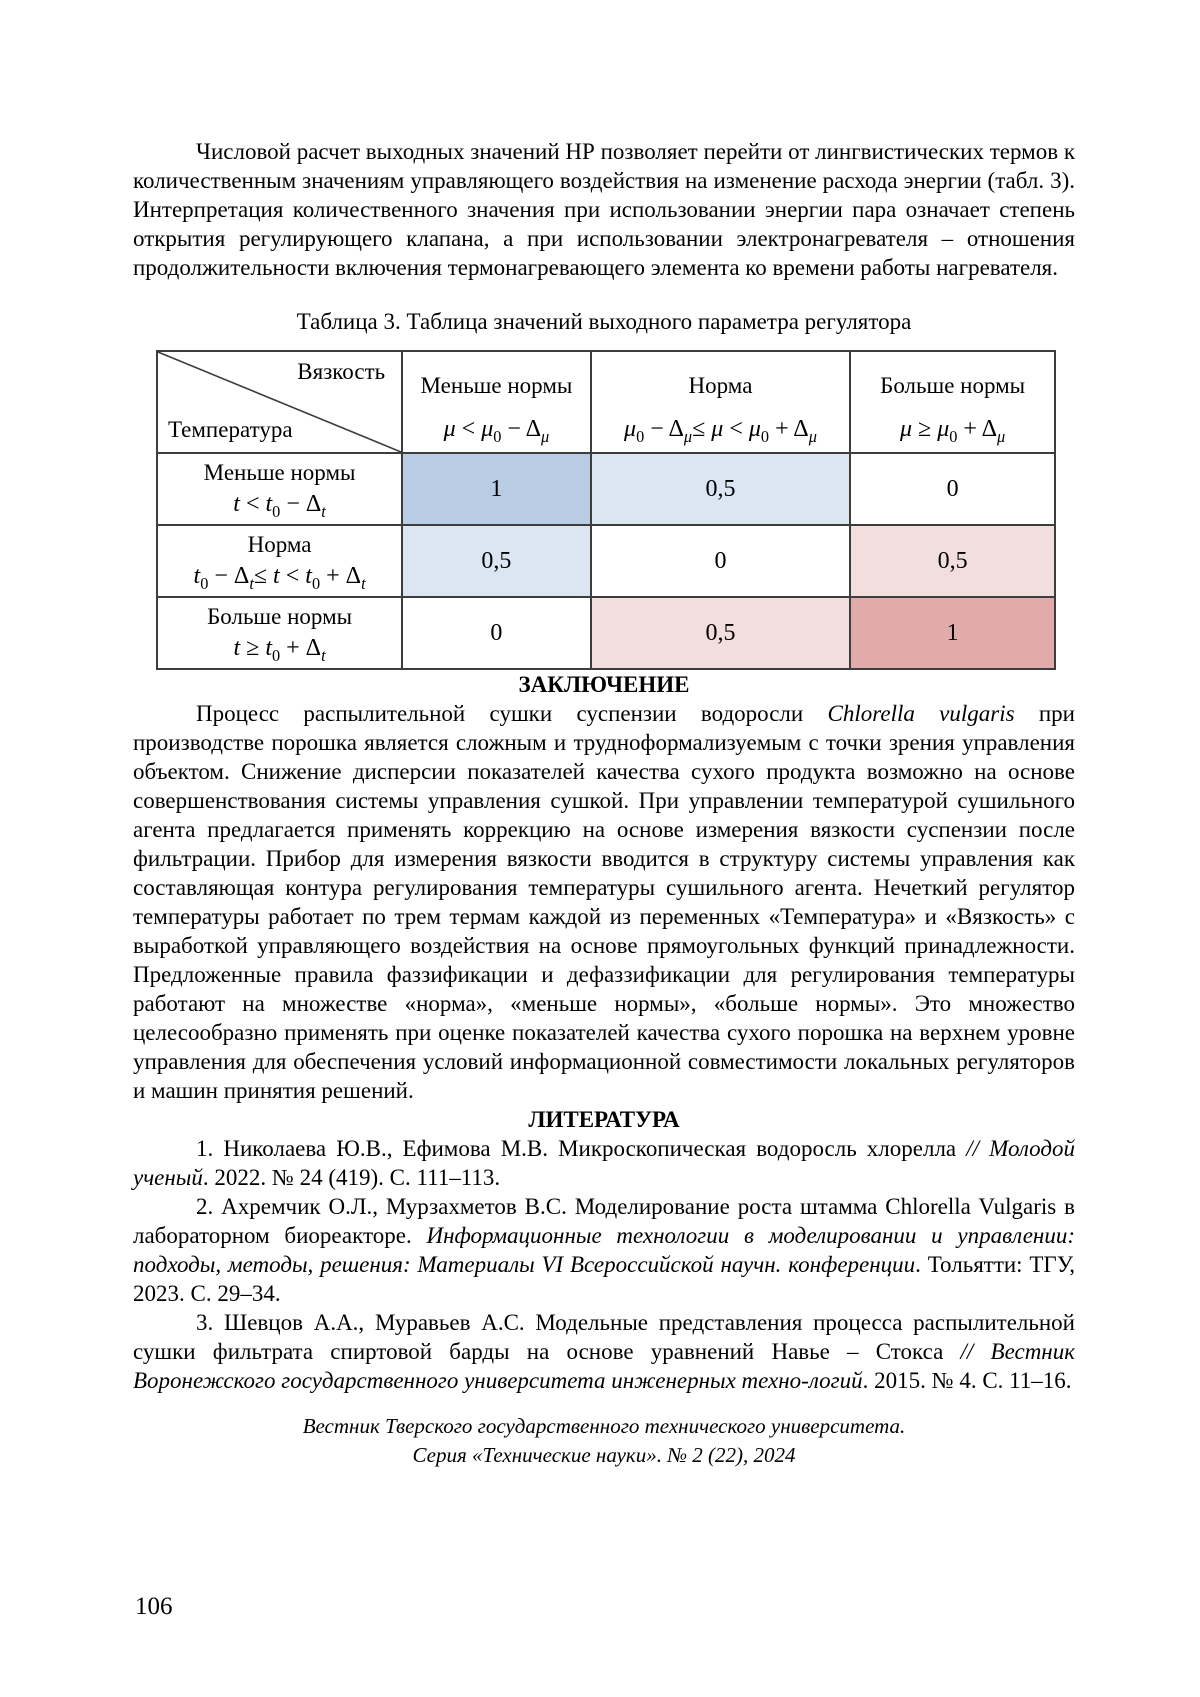 Image resolution: width=1200 pixels, height=1697 pixels. Describe the element at coordinates (604, 684) in the screenshot. I see `conclusion-heading: ЗАКЛЮЧЕНИЕ` at that location.